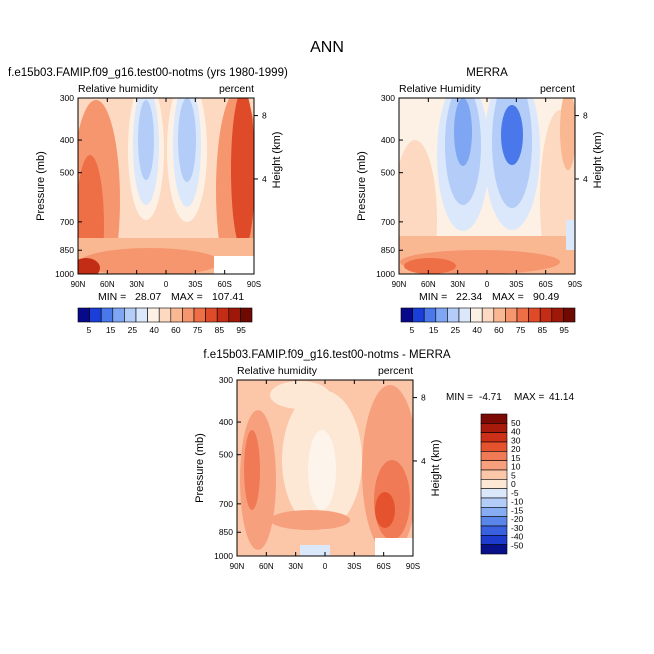 Image resolution: width=654 pixels, height=654 pixels. Describe the element at coordinates (517, 537) in the screenshot. I see `colorbar-label: -40` at that location.